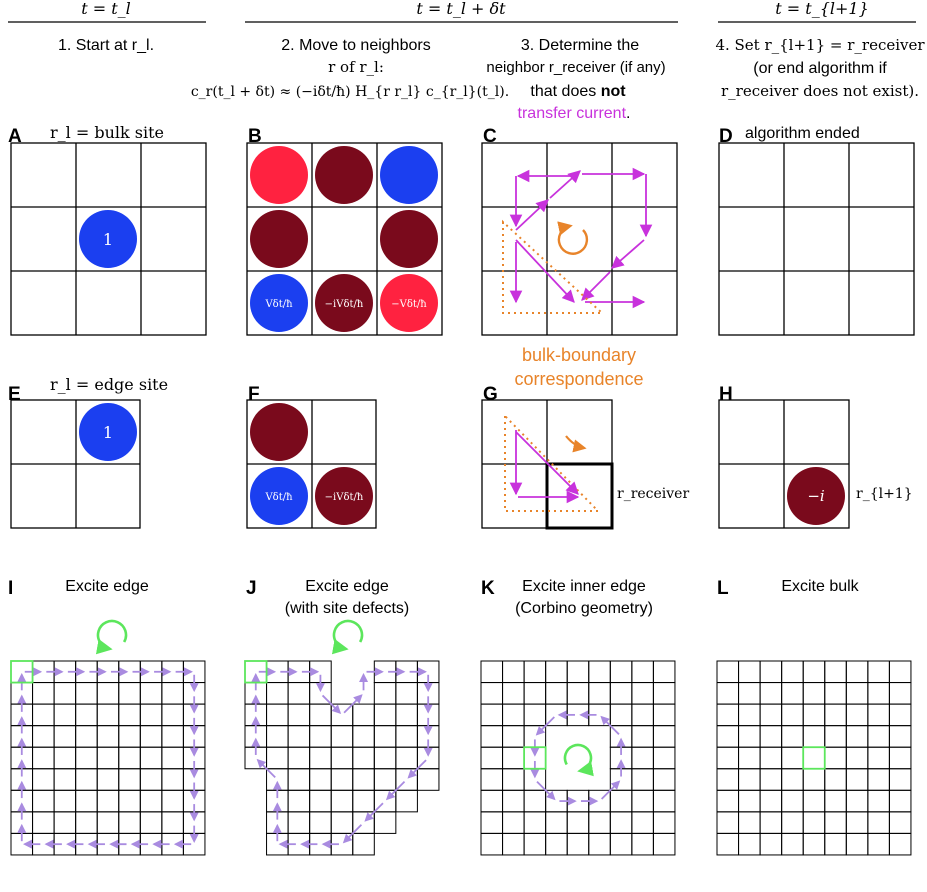  What do you see at coordinates (355, 45) in the screenshot?
I see `step2-line1: 2. Move to neighbors` at bounding box center [355, 45].